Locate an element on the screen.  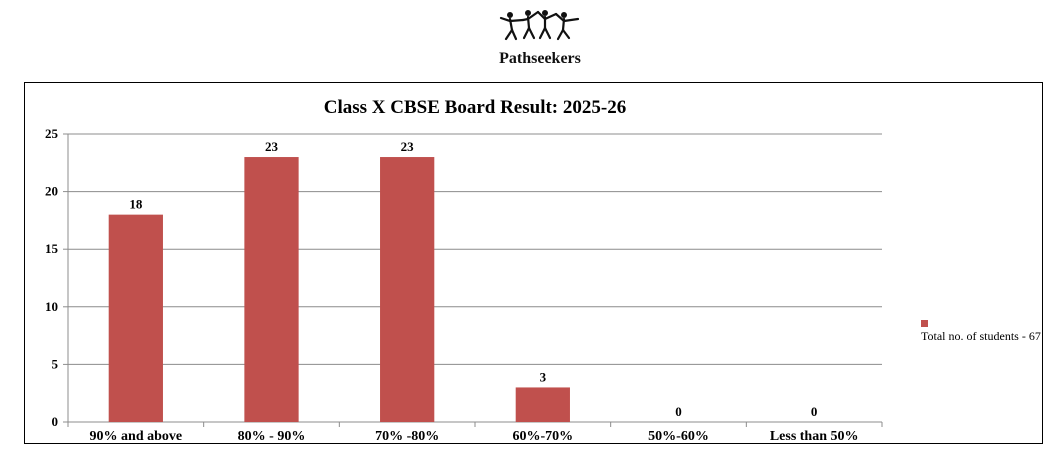
x-category-label: Less than 50% is located at coordinates (814, 436).